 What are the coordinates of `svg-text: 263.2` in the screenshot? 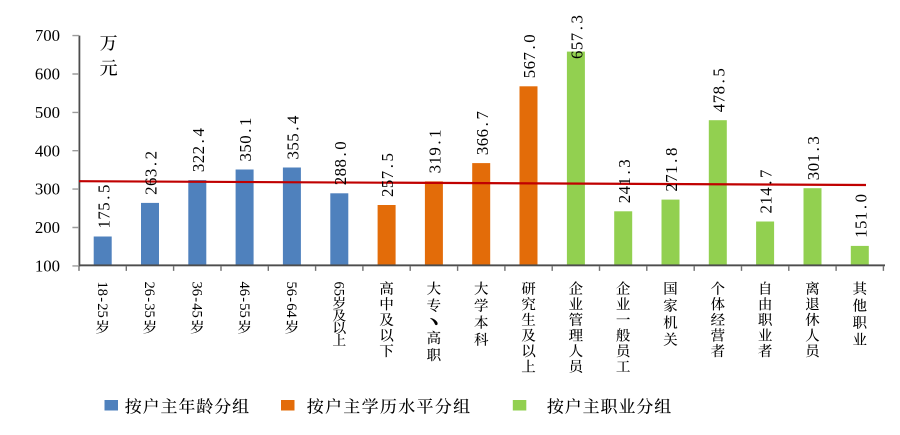 It's located at (151, 172).